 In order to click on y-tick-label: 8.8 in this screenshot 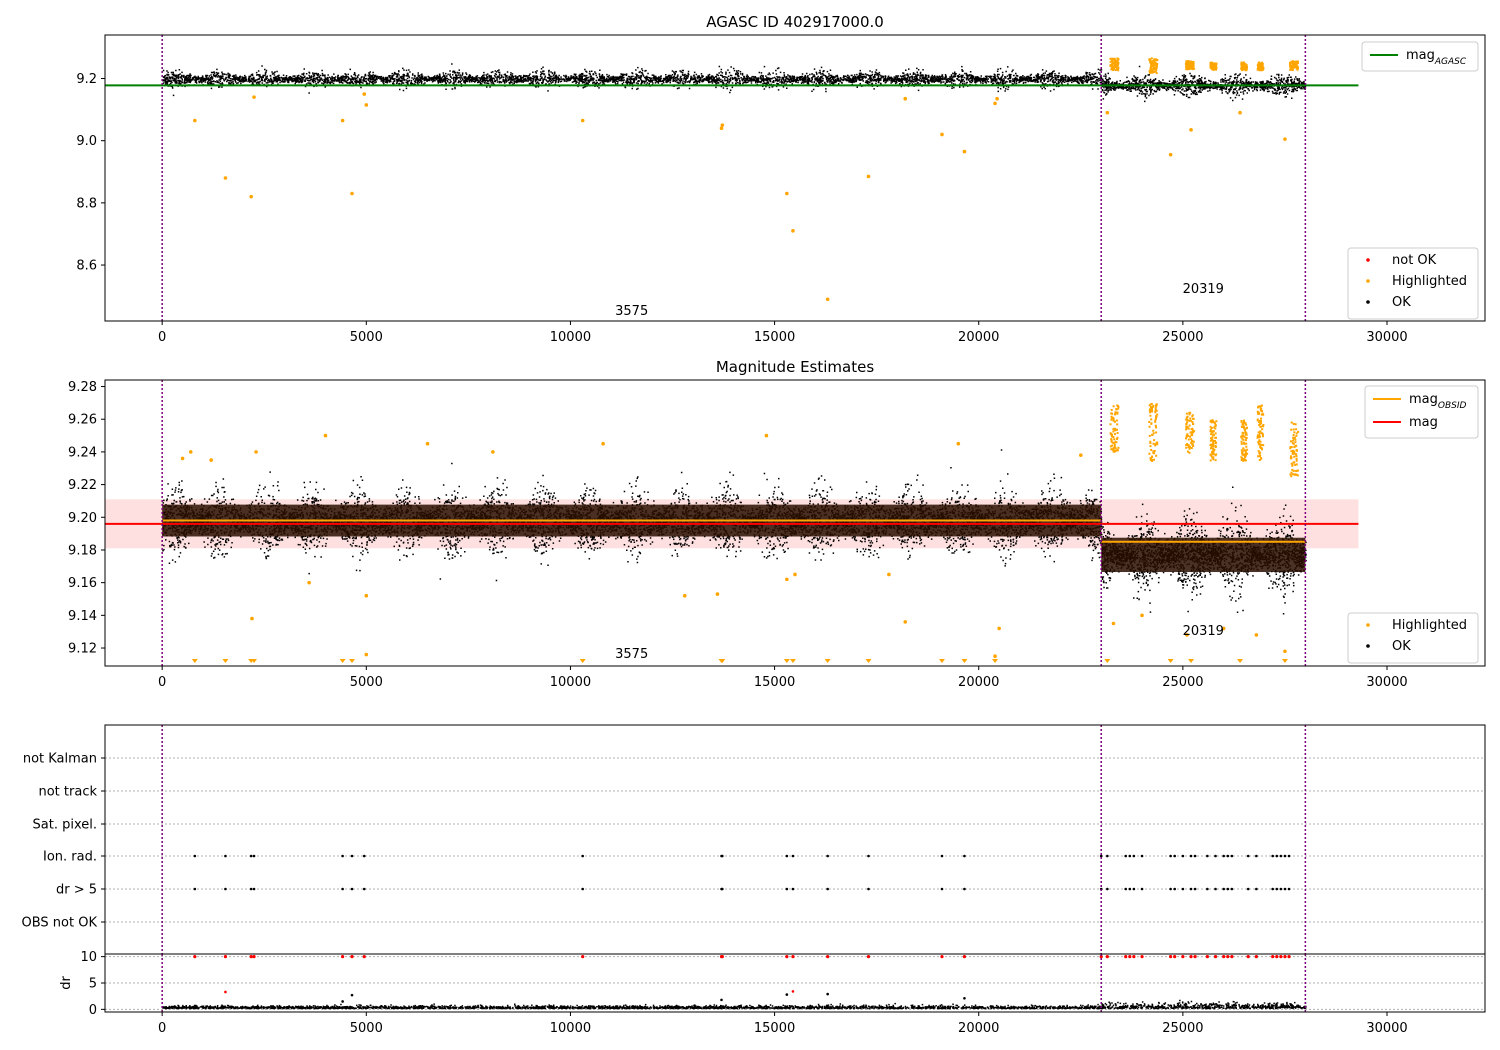, I will do `click(86, 203)`.